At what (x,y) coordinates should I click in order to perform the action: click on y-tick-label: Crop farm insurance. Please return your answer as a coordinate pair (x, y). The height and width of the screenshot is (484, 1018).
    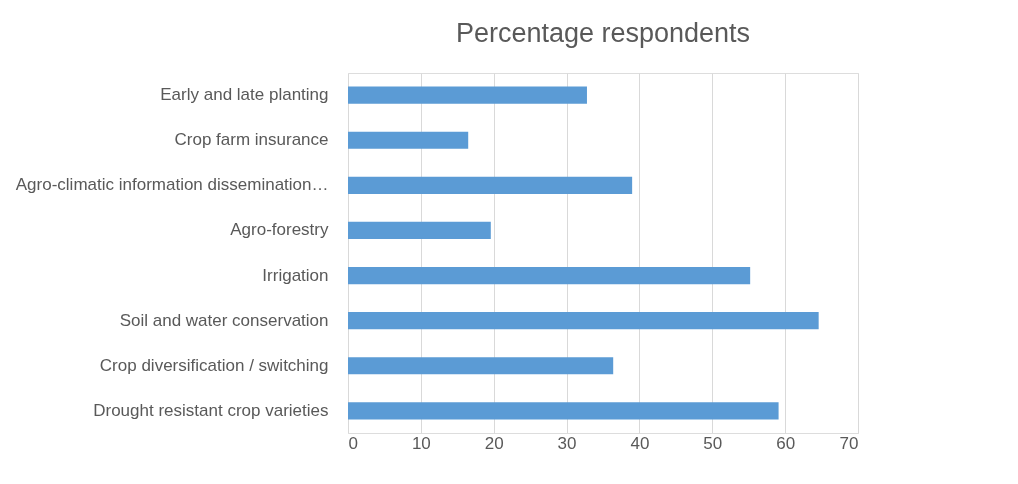
    Looking at the image, I should click on (251, 140).